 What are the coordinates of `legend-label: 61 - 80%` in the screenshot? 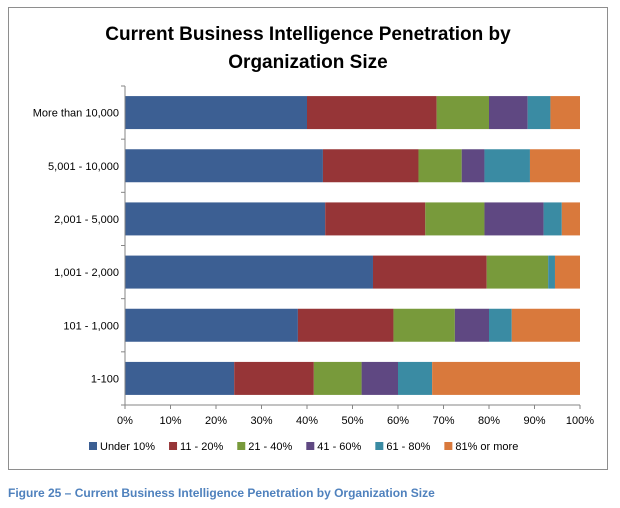 It's located at (408, 447).